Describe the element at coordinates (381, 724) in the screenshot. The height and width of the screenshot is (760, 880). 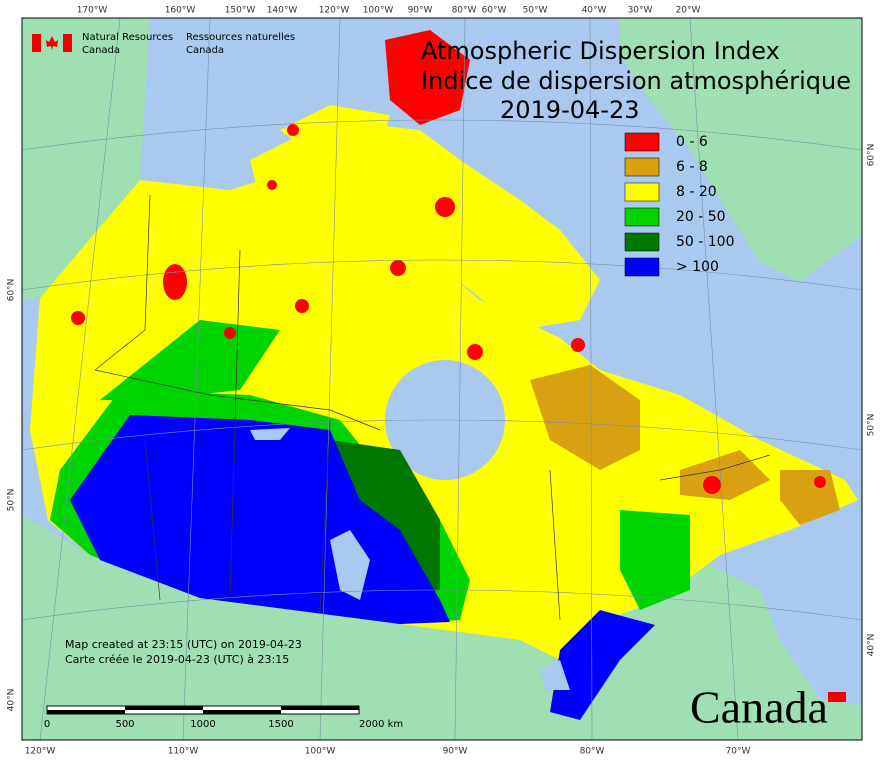
I see `scale-label: 2000 km` at that location.